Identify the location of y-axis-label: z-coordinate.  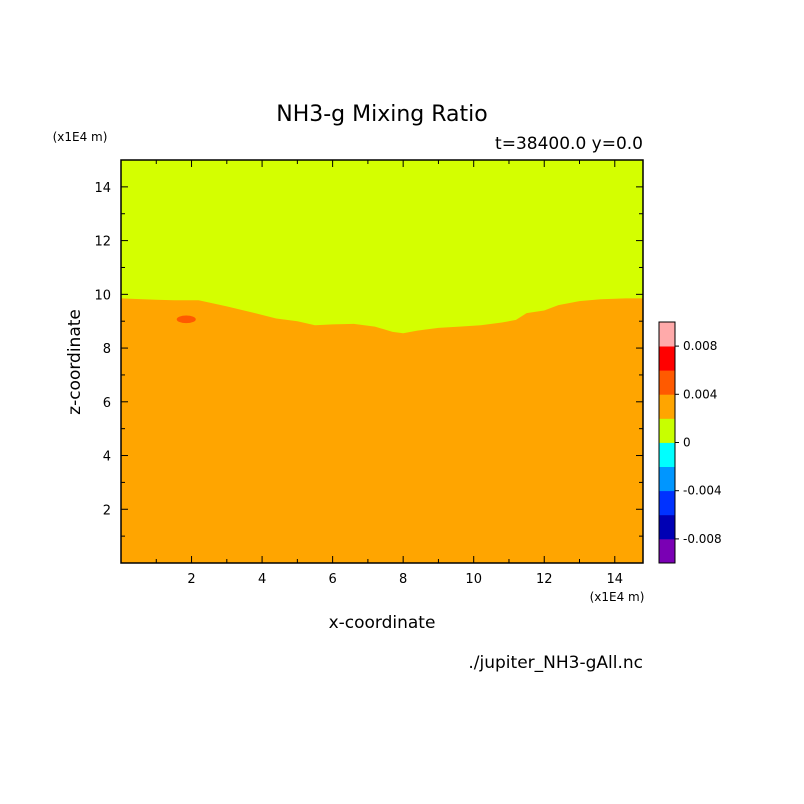
(75, 362).